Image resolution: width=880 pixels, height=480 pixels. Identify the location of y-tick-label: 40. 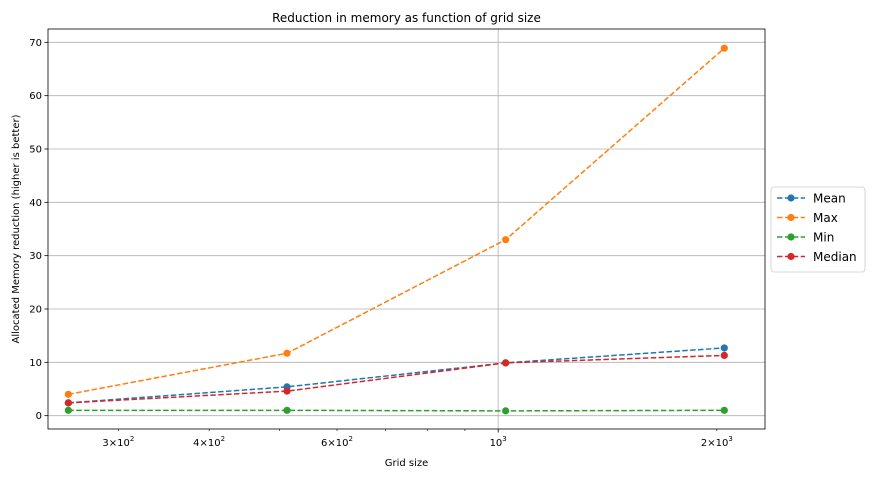
(35, 203).